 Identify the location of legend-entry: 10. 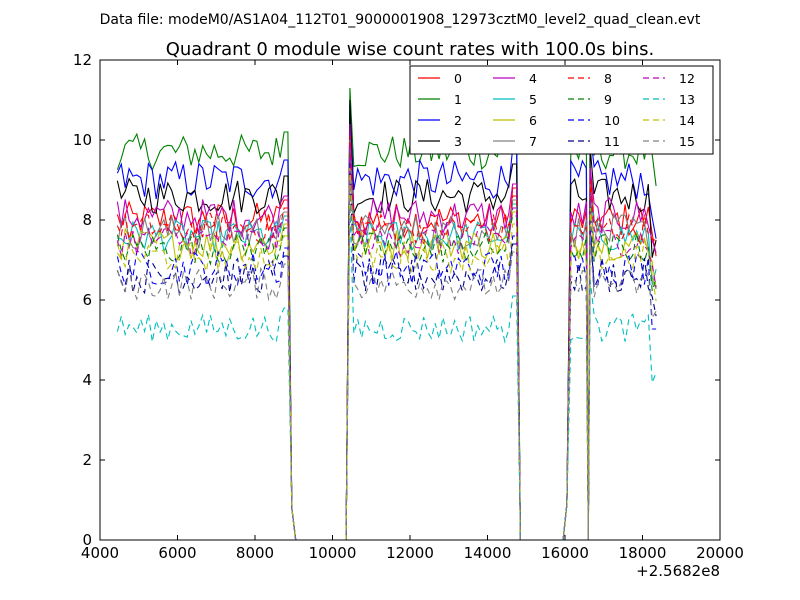
(594, 120).